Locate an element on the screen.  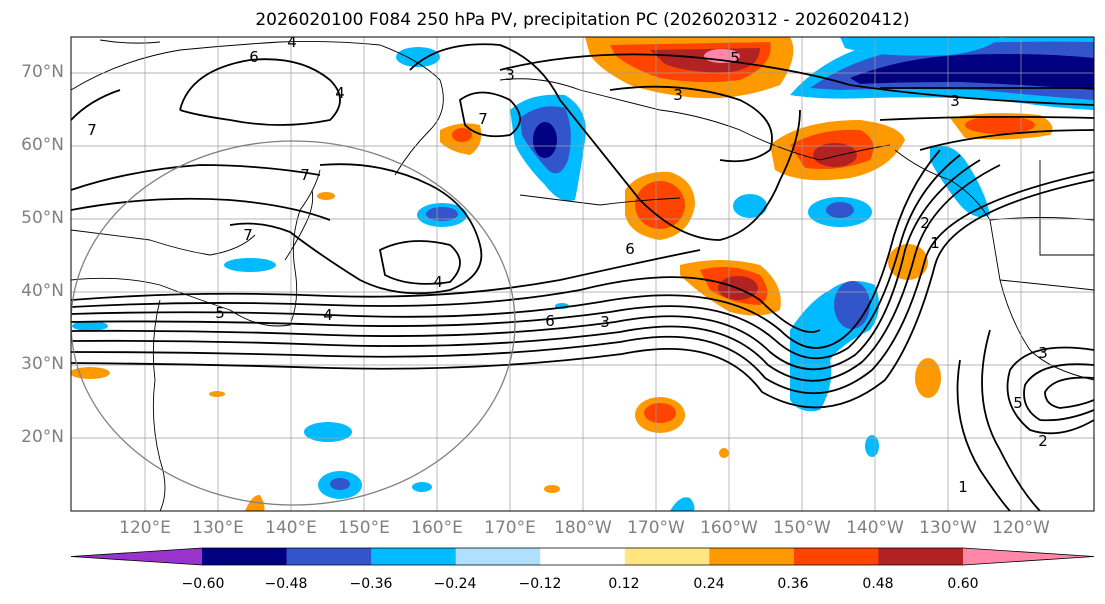
lat-label-50n: 50°N is located at coordinates (42, 218).